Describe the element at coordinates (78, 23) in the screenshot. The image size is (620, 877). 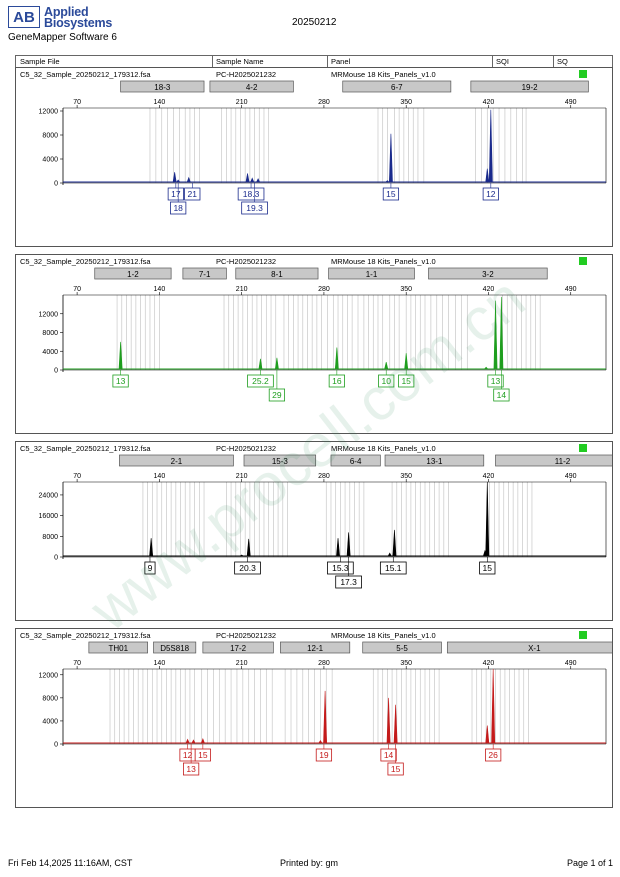
I see `logo-text-line2: Biosystems` at that location.